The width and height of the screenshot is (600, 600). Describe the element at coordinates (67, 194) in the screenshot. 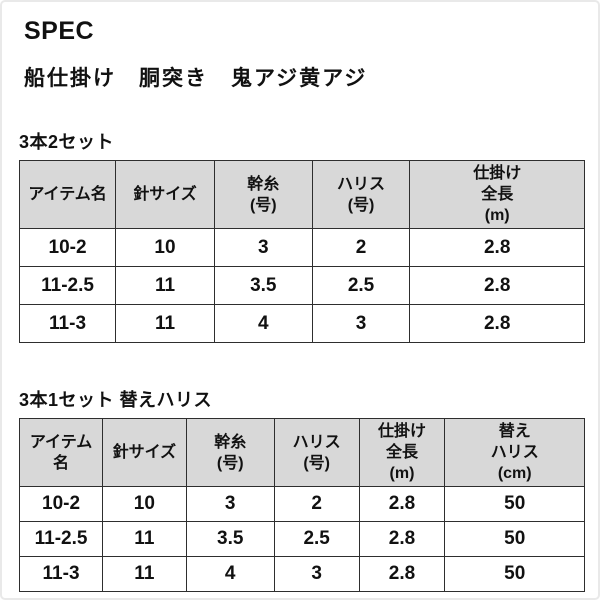

I see `column-header-item-name: アイテム名` at that location.